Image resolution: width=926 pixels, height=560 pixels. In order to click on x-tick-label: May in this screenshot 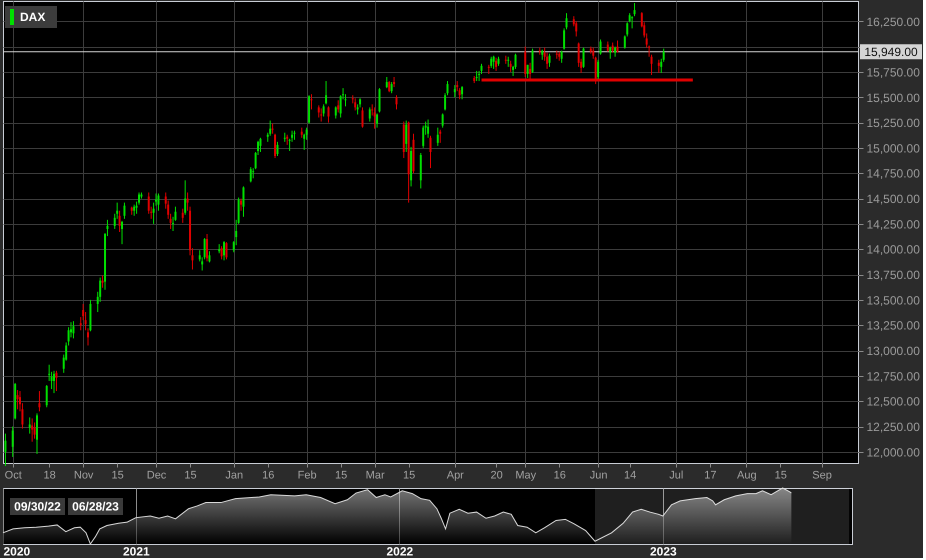, I will do `click(526, 476)`.